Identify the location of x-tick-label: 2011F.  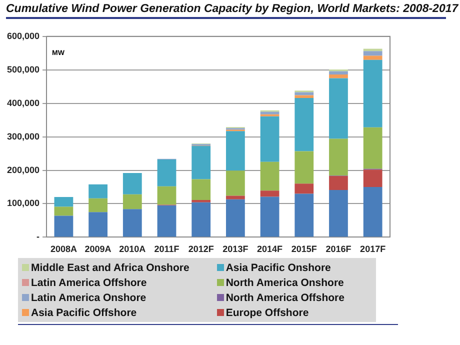
(167, 249).